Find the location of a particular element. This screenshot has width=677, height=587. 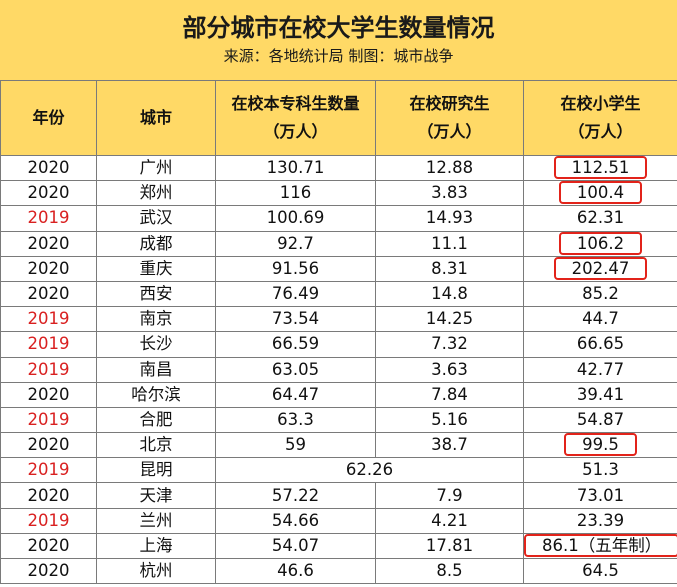

primary-cell: 202.47 is located at coordinates (600, 268).